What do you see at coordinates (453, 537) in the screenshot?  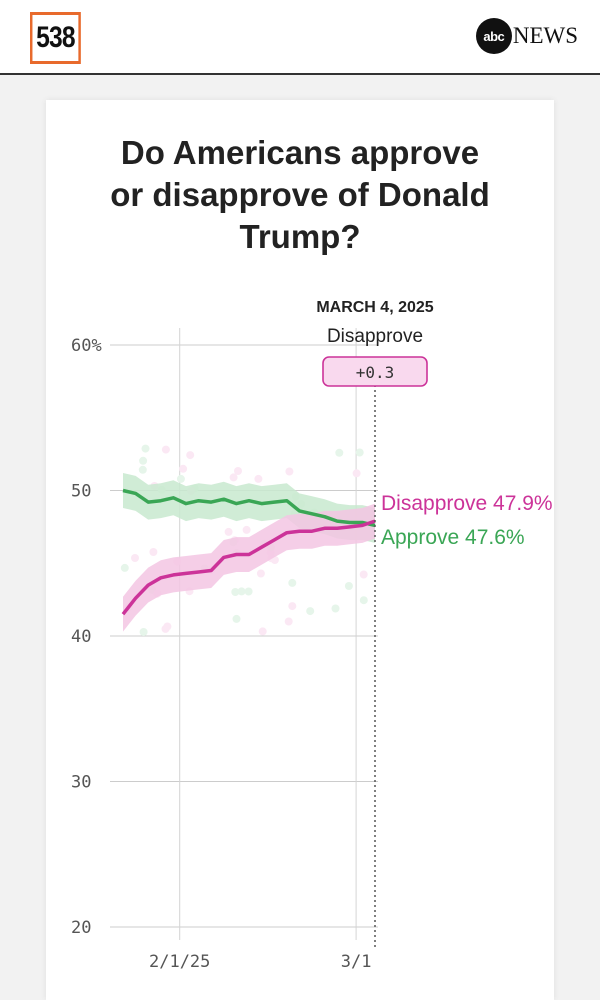 I see `approve-end-label: Approve 47.6%` at bounding box center [453, 537].